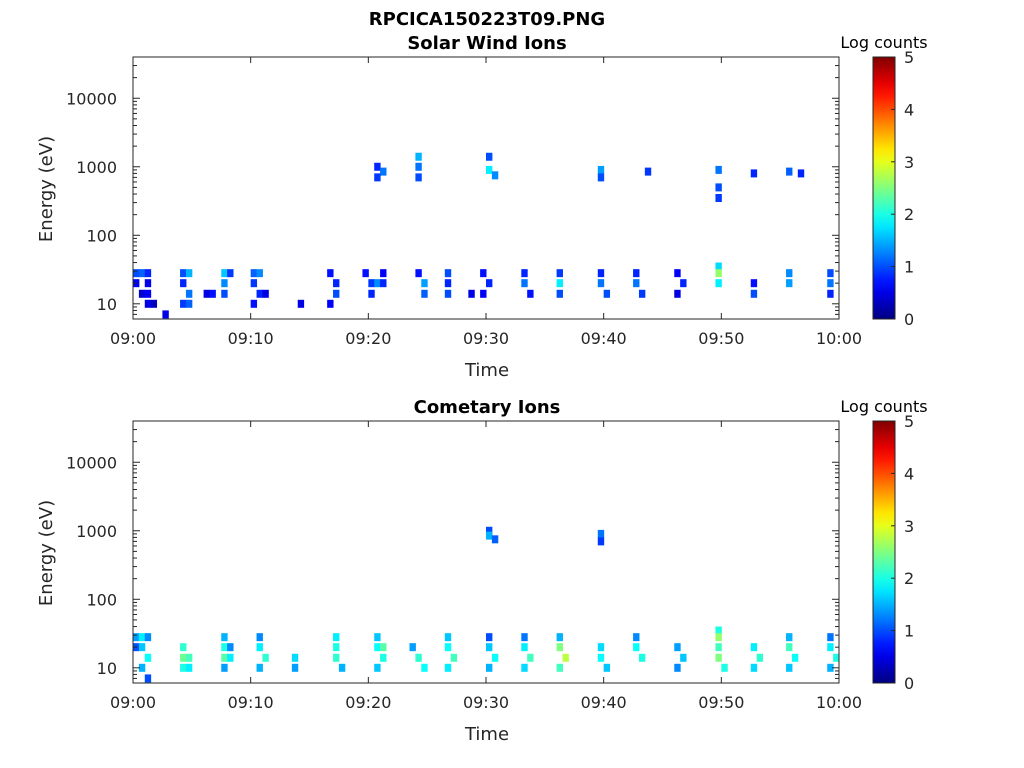 The width and height of the screenshot is (1024, 768). Describe the element at coordinates (368, 338) in the screenshot. I see `solar-wind-ions-x-tick-label: 09:20` at that location.